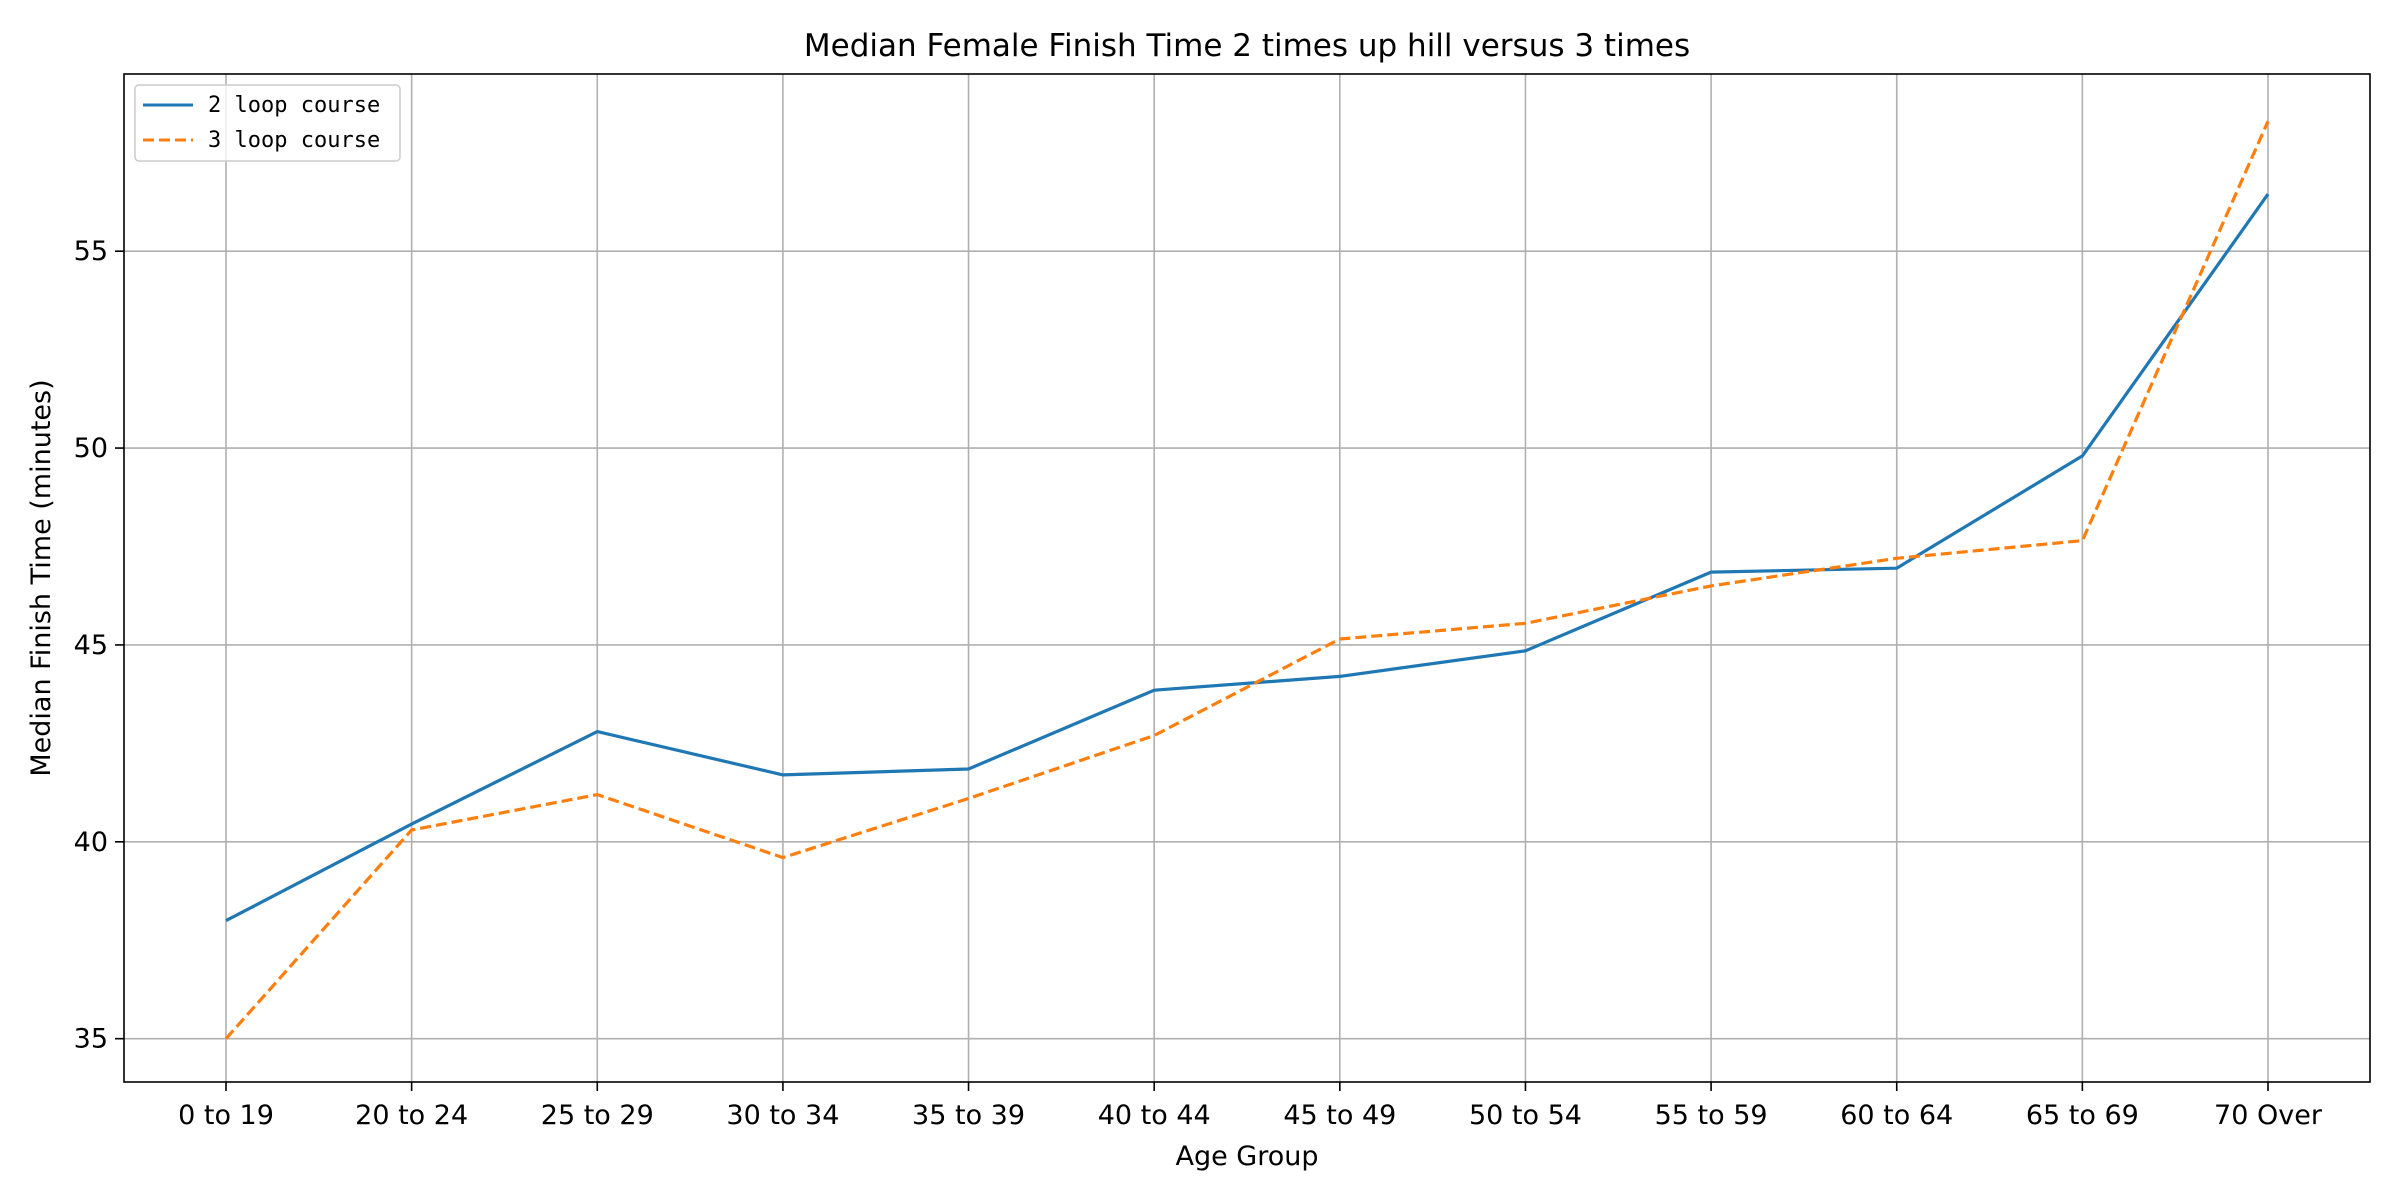 This screenshot has width=2400, height=1200. What do you see at coordinates (294, 140) in the screenshot?
I see `legend-label-3-loop: 3 loop course` at bounding box center [294, 140].